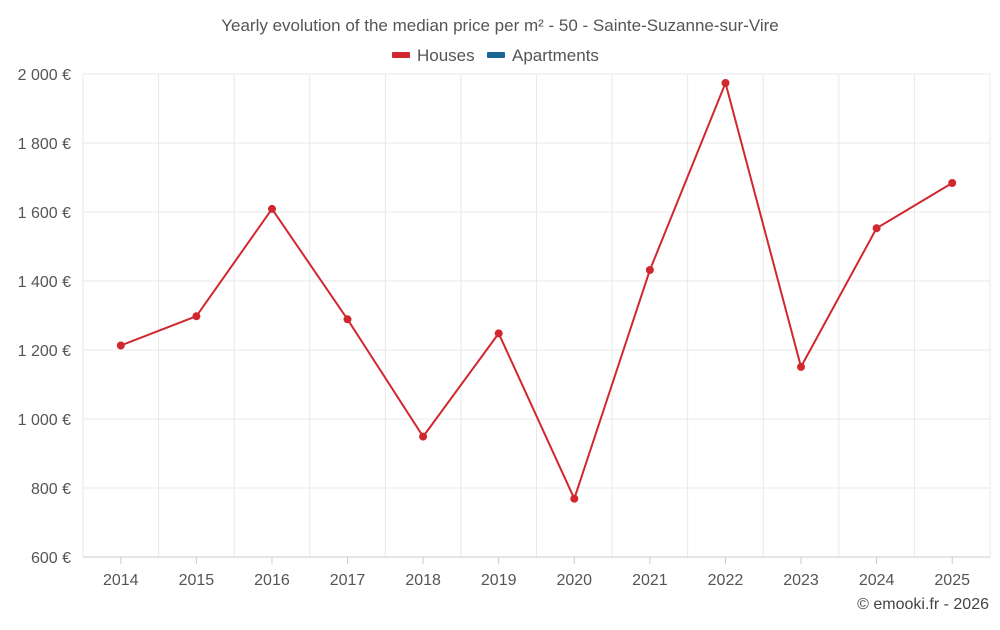 The height and width of the screenshot is (630, 1000). Describe the element at coordinates (423, 436) in the screenshot. I see `data-point-houses-2018` at that location.